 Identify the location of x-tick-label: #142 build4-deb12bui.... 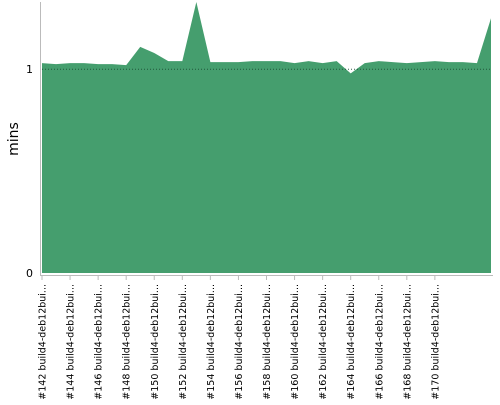
(43, 342).